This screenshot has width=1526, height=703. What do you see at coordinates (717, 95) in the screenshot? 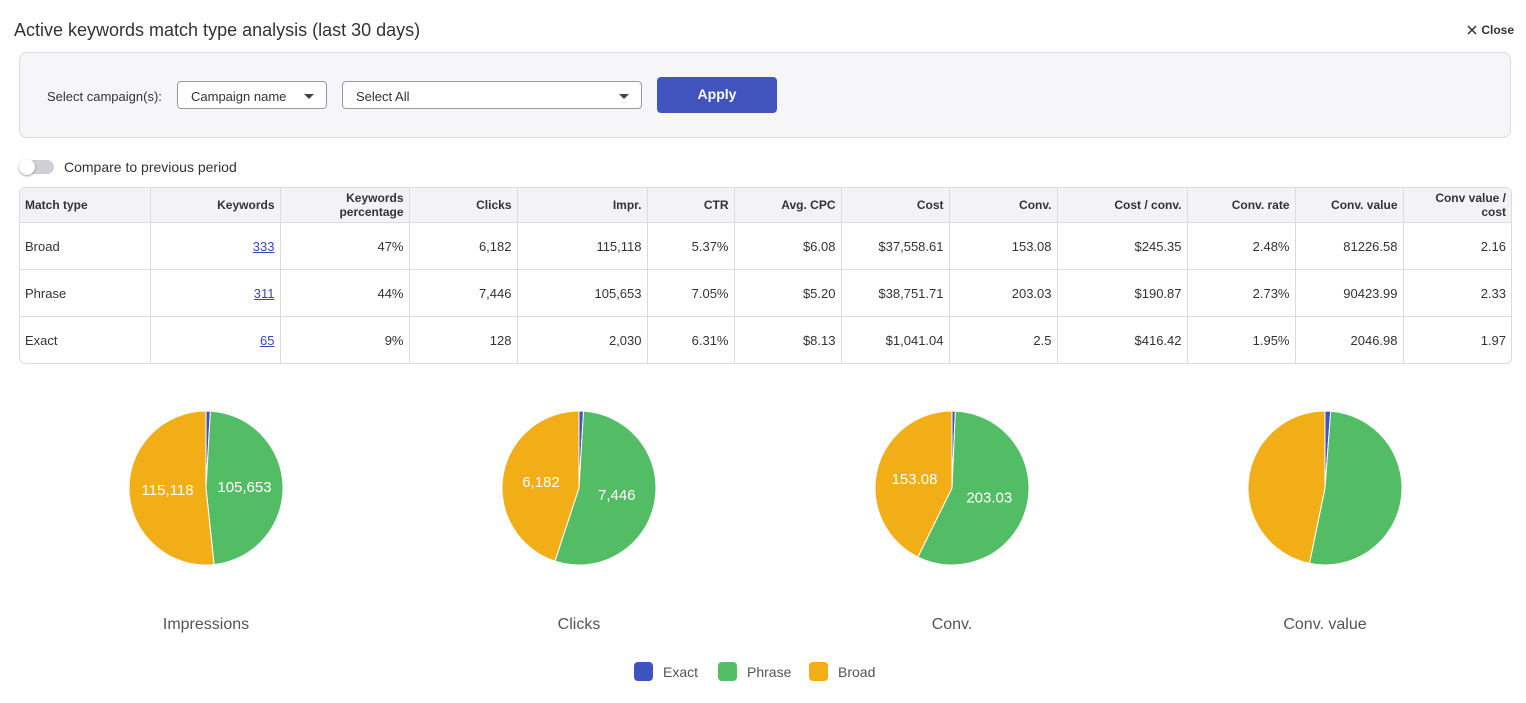
I see `apply-button: Apply` at bounding box center [717, 95].